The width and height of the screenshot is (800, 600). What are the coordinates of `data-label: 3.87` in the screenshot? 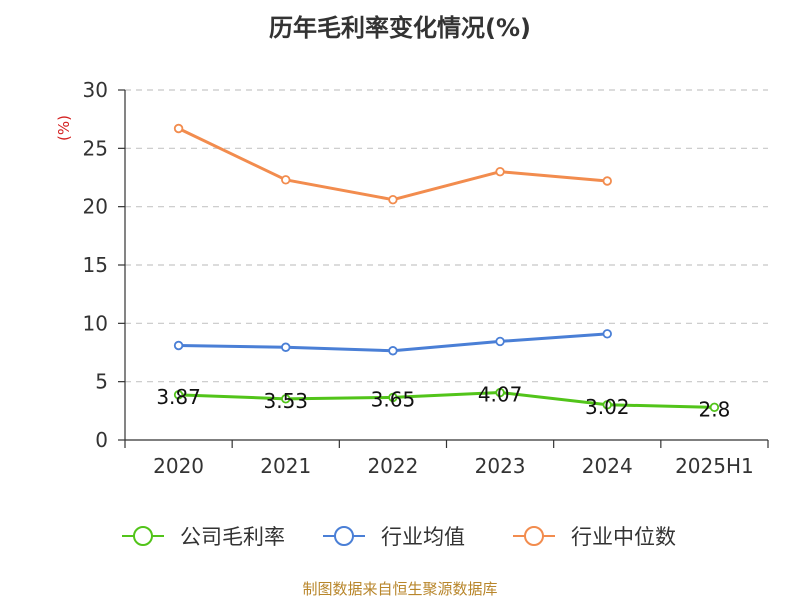 It's located at (178, 397).